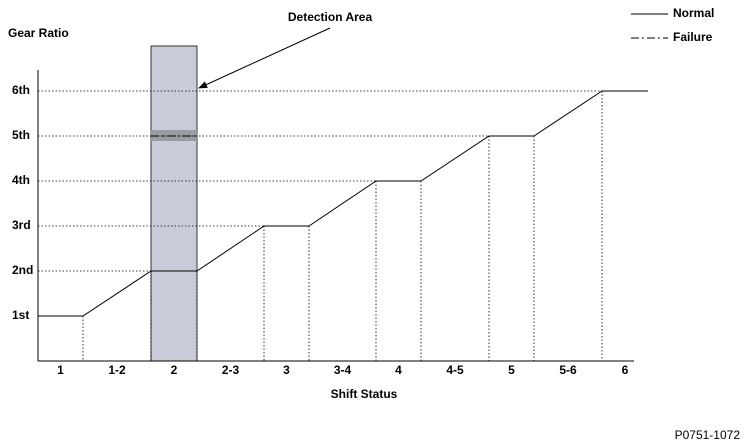 The image size is (747, 446). What do you see at coordinates (21, 225) in the screenshot?
I see `y-tick-label: 3rd` at bounding box center [21, 225].